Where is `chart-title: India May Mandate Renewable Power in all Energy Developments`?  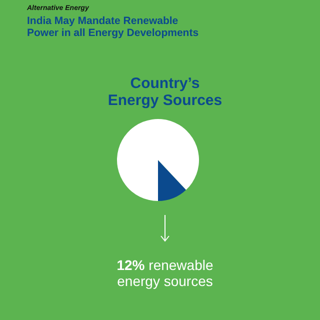 chart-title: India May Mandate Renewable Power in all Energy Developments is located at coordinates (113, 27).